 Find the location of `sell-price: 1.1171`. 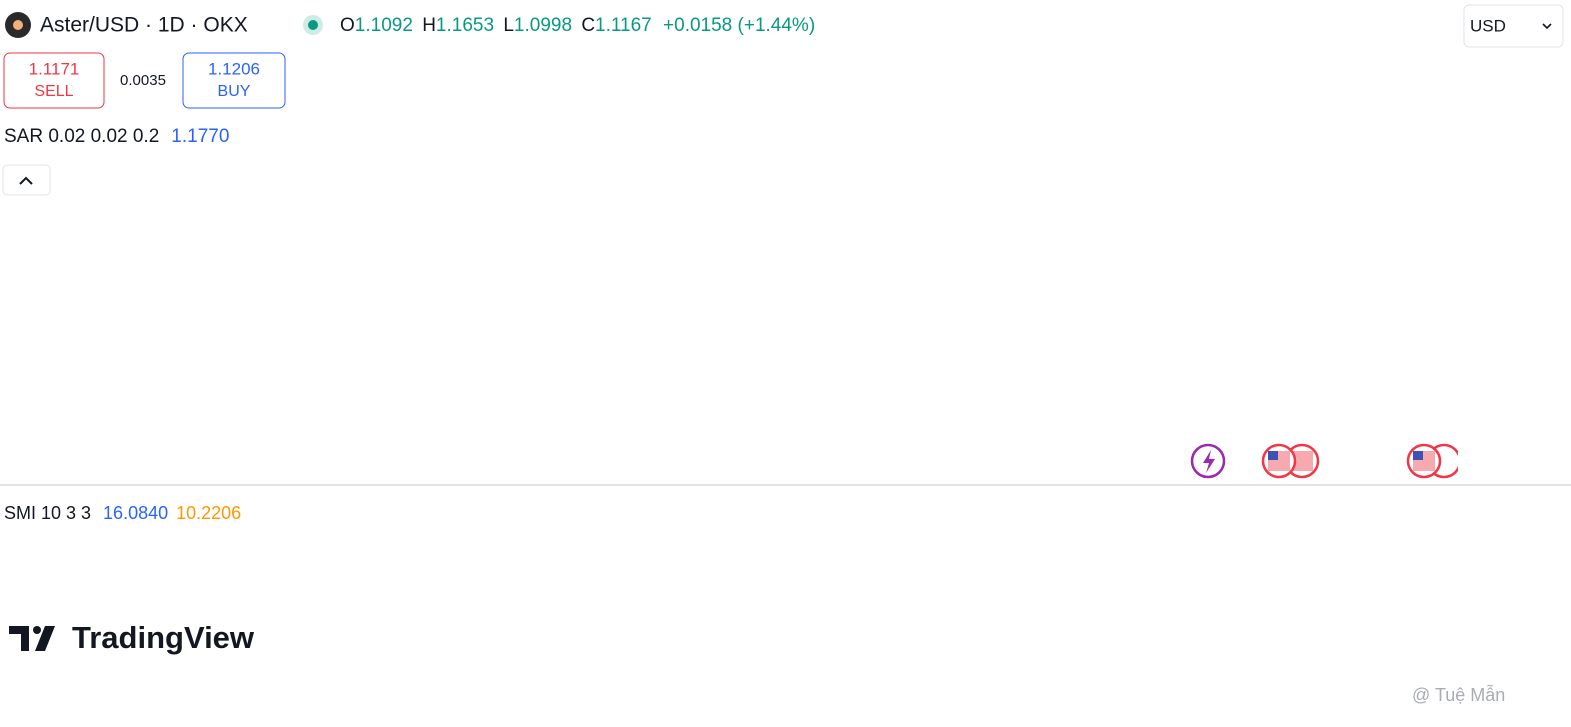

sell-price: 1.1171 is located at coordinates (54, 68).